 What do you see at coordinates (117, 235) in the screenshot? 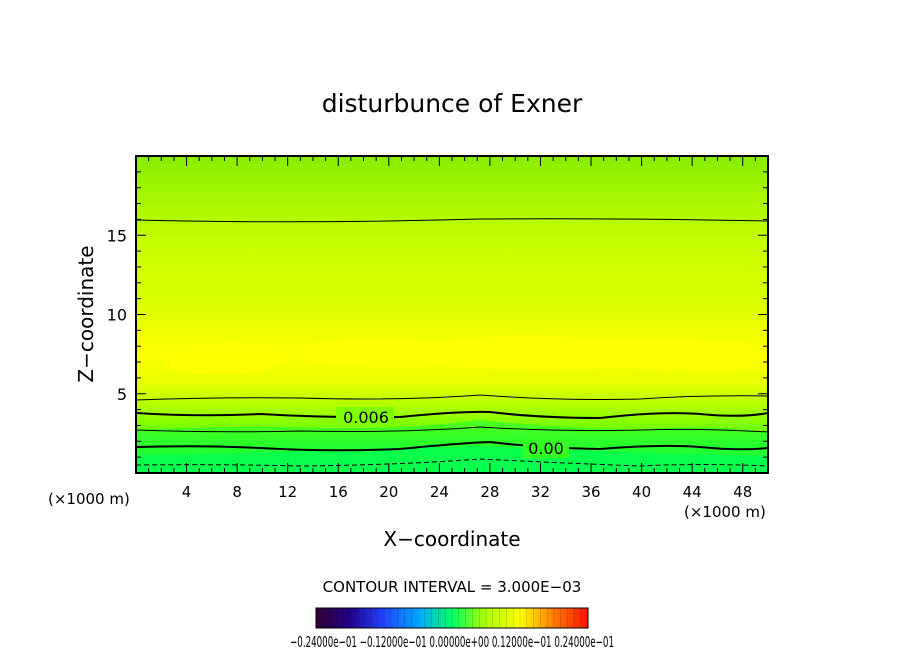
I see `y-tick-label: 15` at bounding box center [117, 235].